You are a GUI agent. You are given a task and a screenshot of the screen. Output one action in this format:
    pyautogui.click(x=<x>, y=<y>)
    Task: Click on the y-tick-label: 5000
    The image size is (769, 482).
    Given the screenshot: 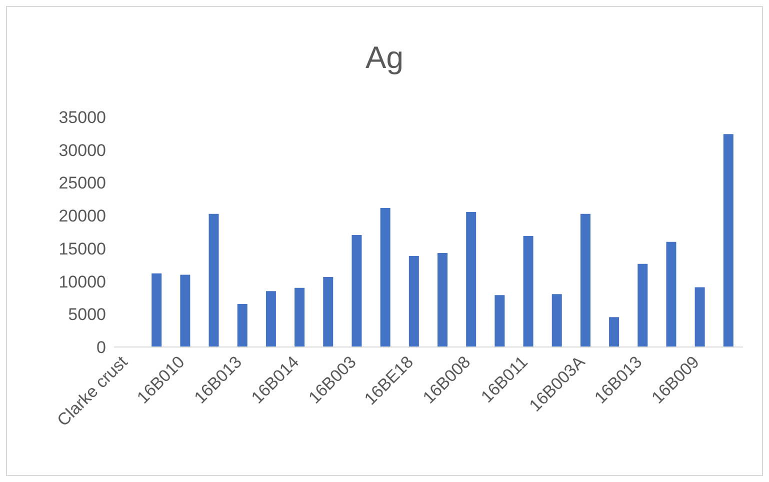 What is the action you would take?
    pyautogui.click(x=87, y=314)
    